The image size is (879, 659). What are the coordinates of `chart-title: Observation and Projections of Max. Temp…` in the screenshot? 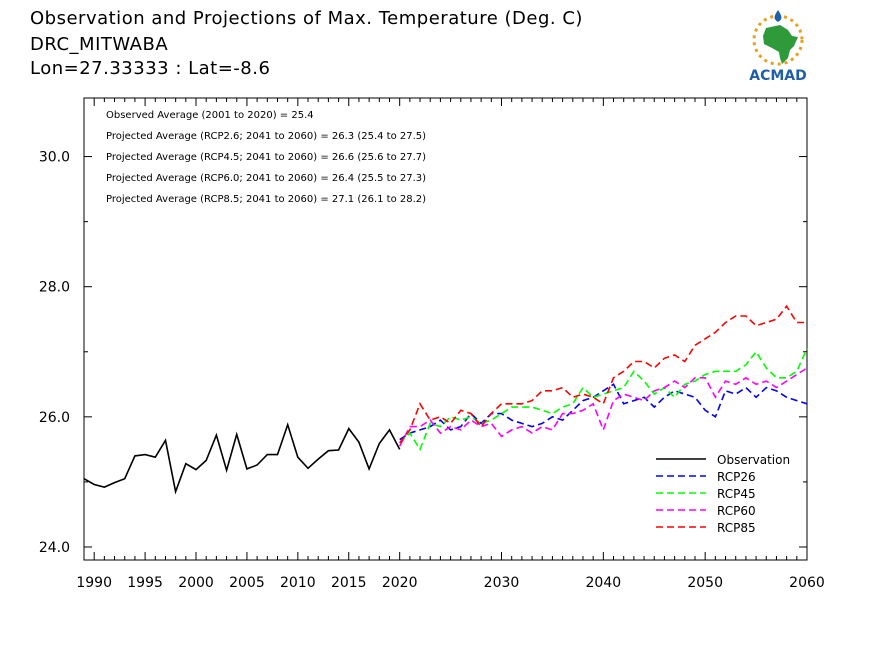 It's located at (306, 18).